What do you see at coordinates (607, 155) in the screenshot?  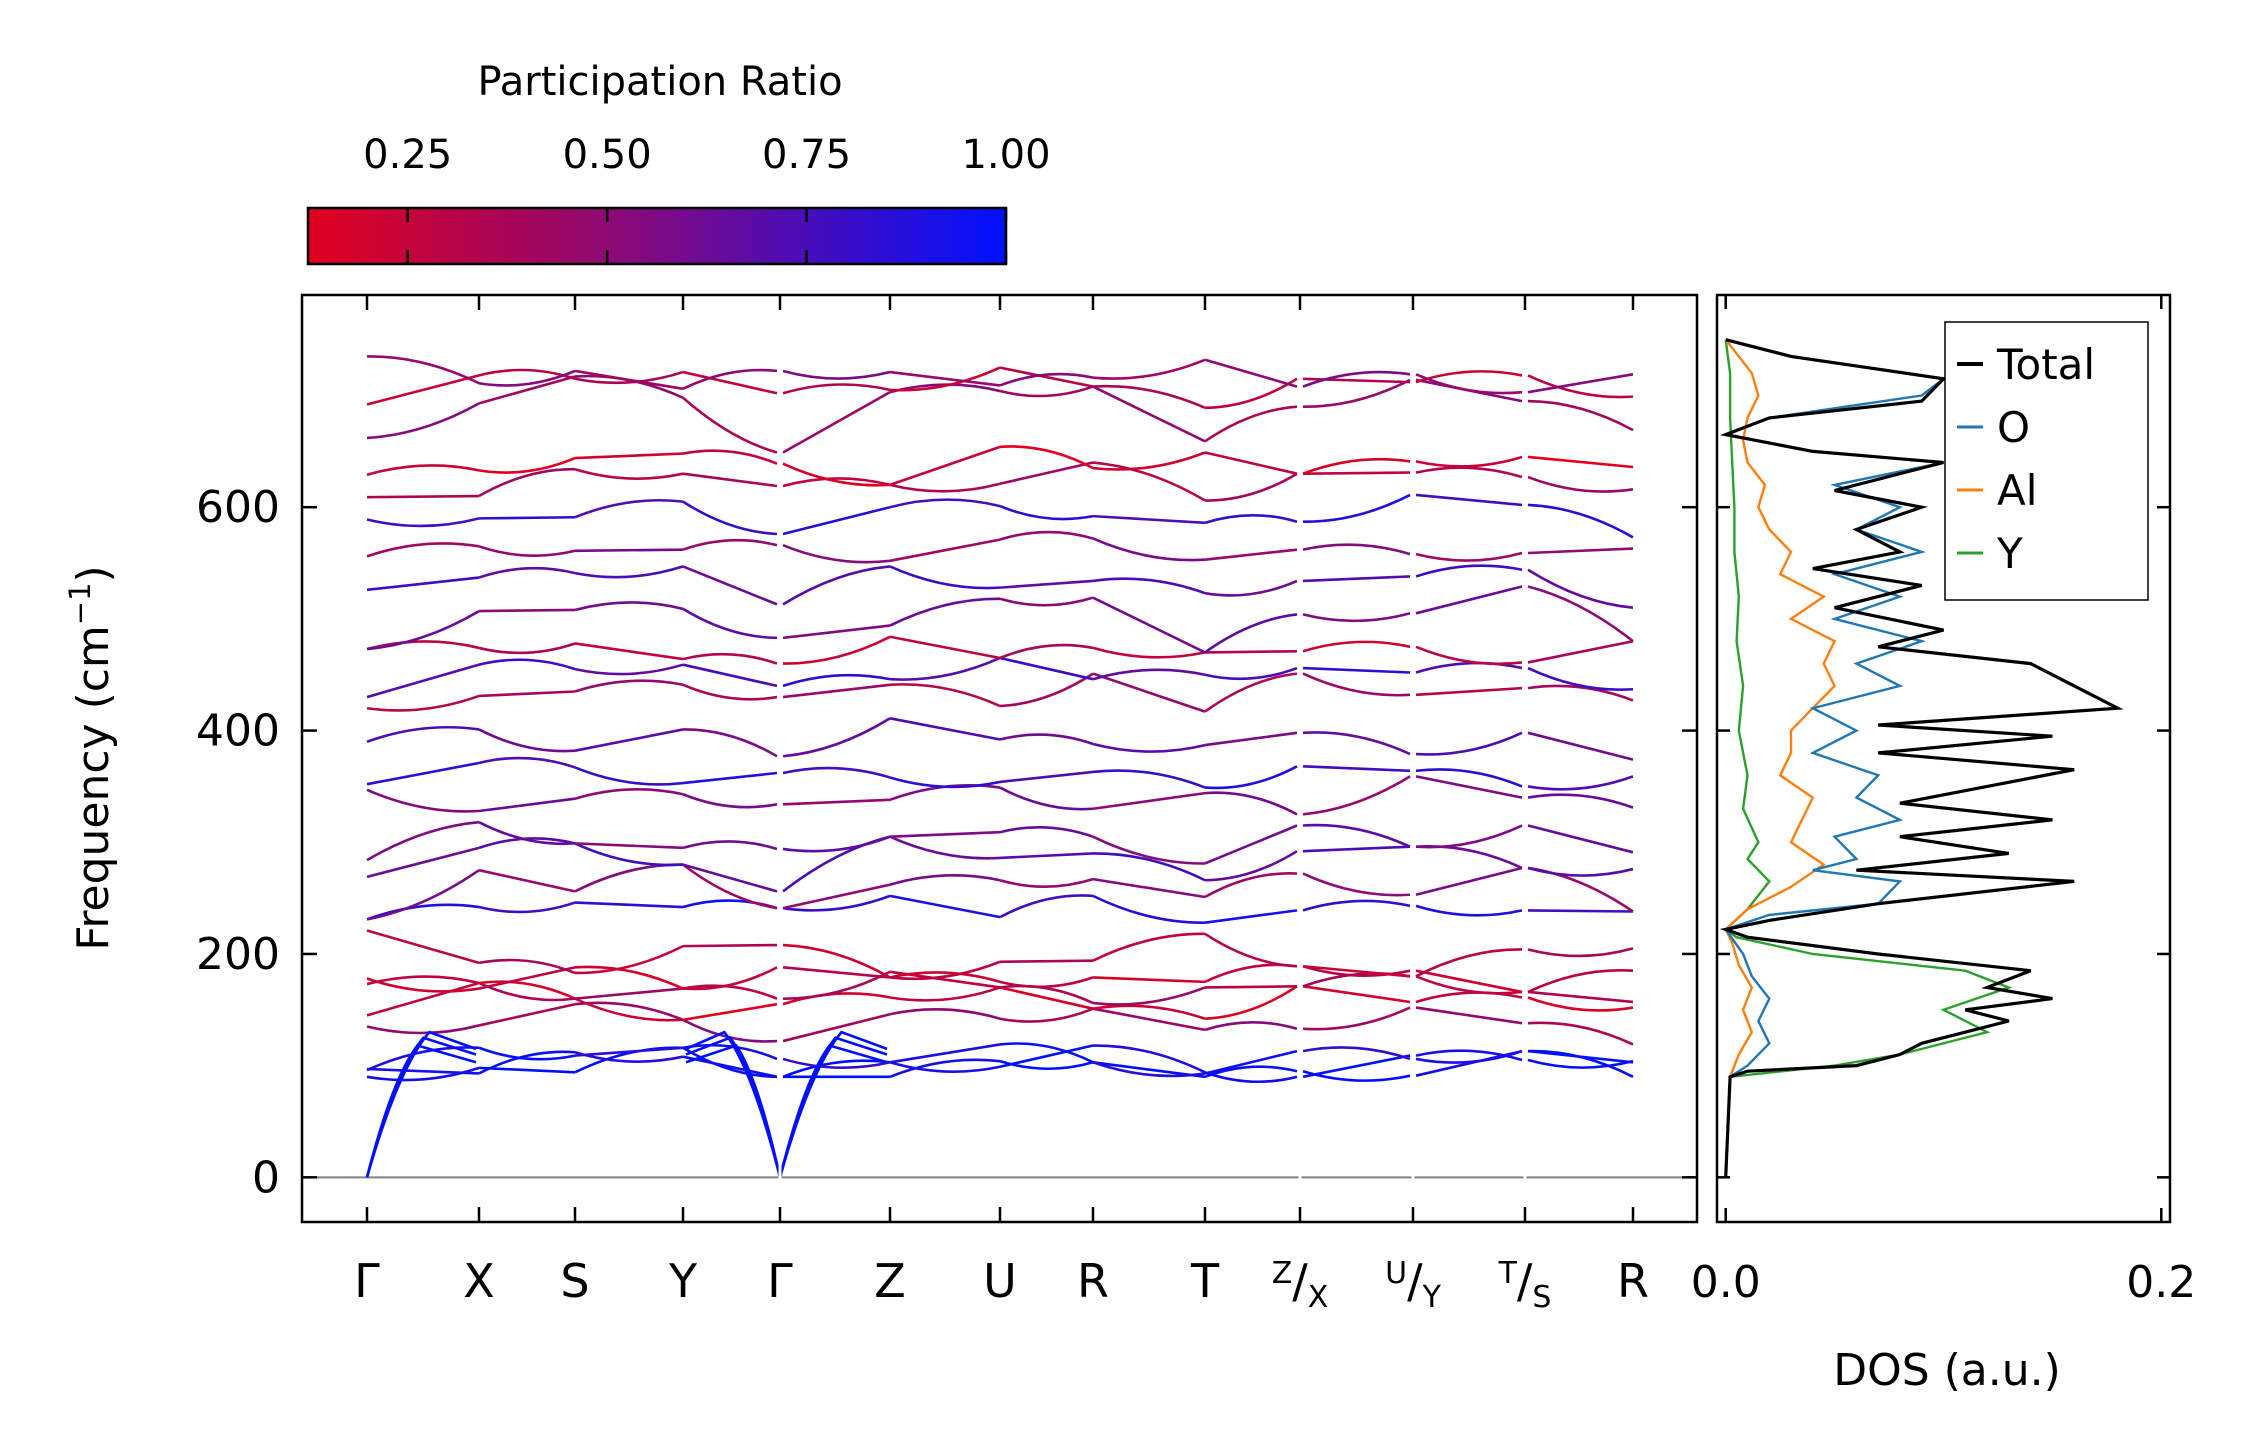 I see `colorbar-tick-label: 0.50` at bounding box center [607, 155].